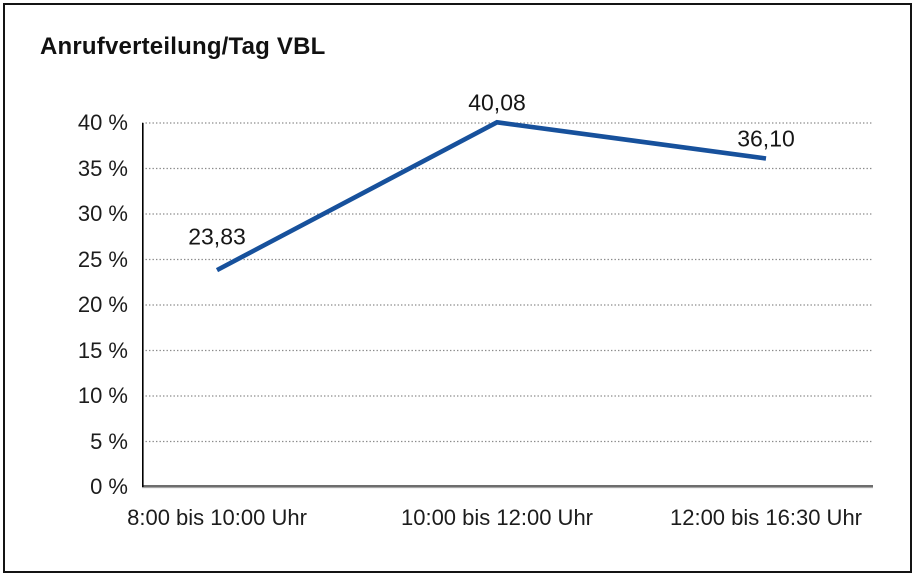  I want to click on data-point-label: 36,10, so click(766, 138).